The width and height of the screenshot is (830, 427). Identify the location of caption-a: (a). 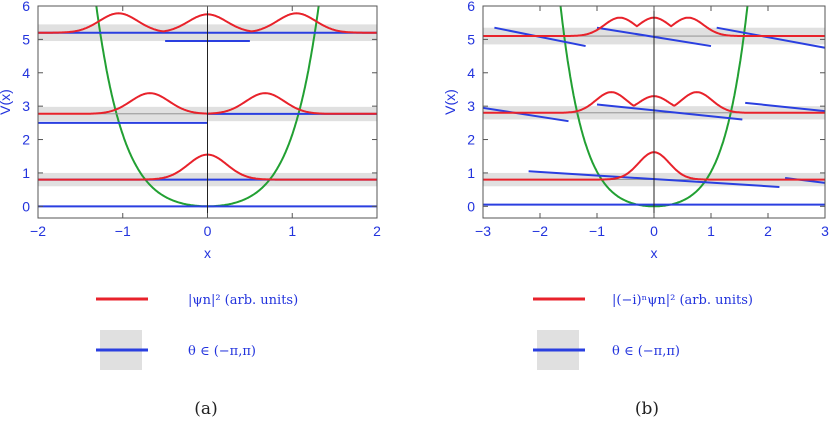
(205, 409).